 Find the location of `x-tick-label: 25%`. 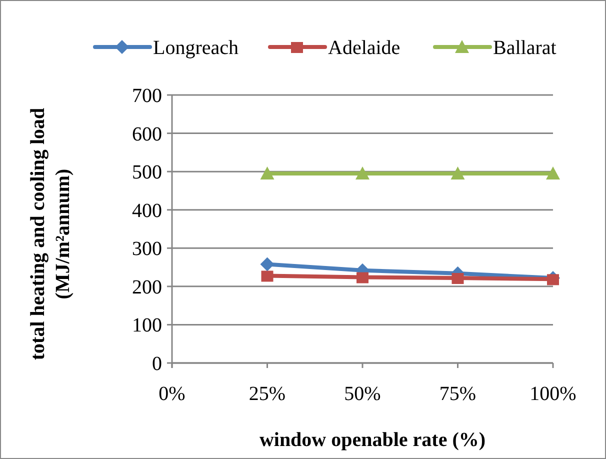

x-tick-label: 25% is located at coordinates (267, 394).